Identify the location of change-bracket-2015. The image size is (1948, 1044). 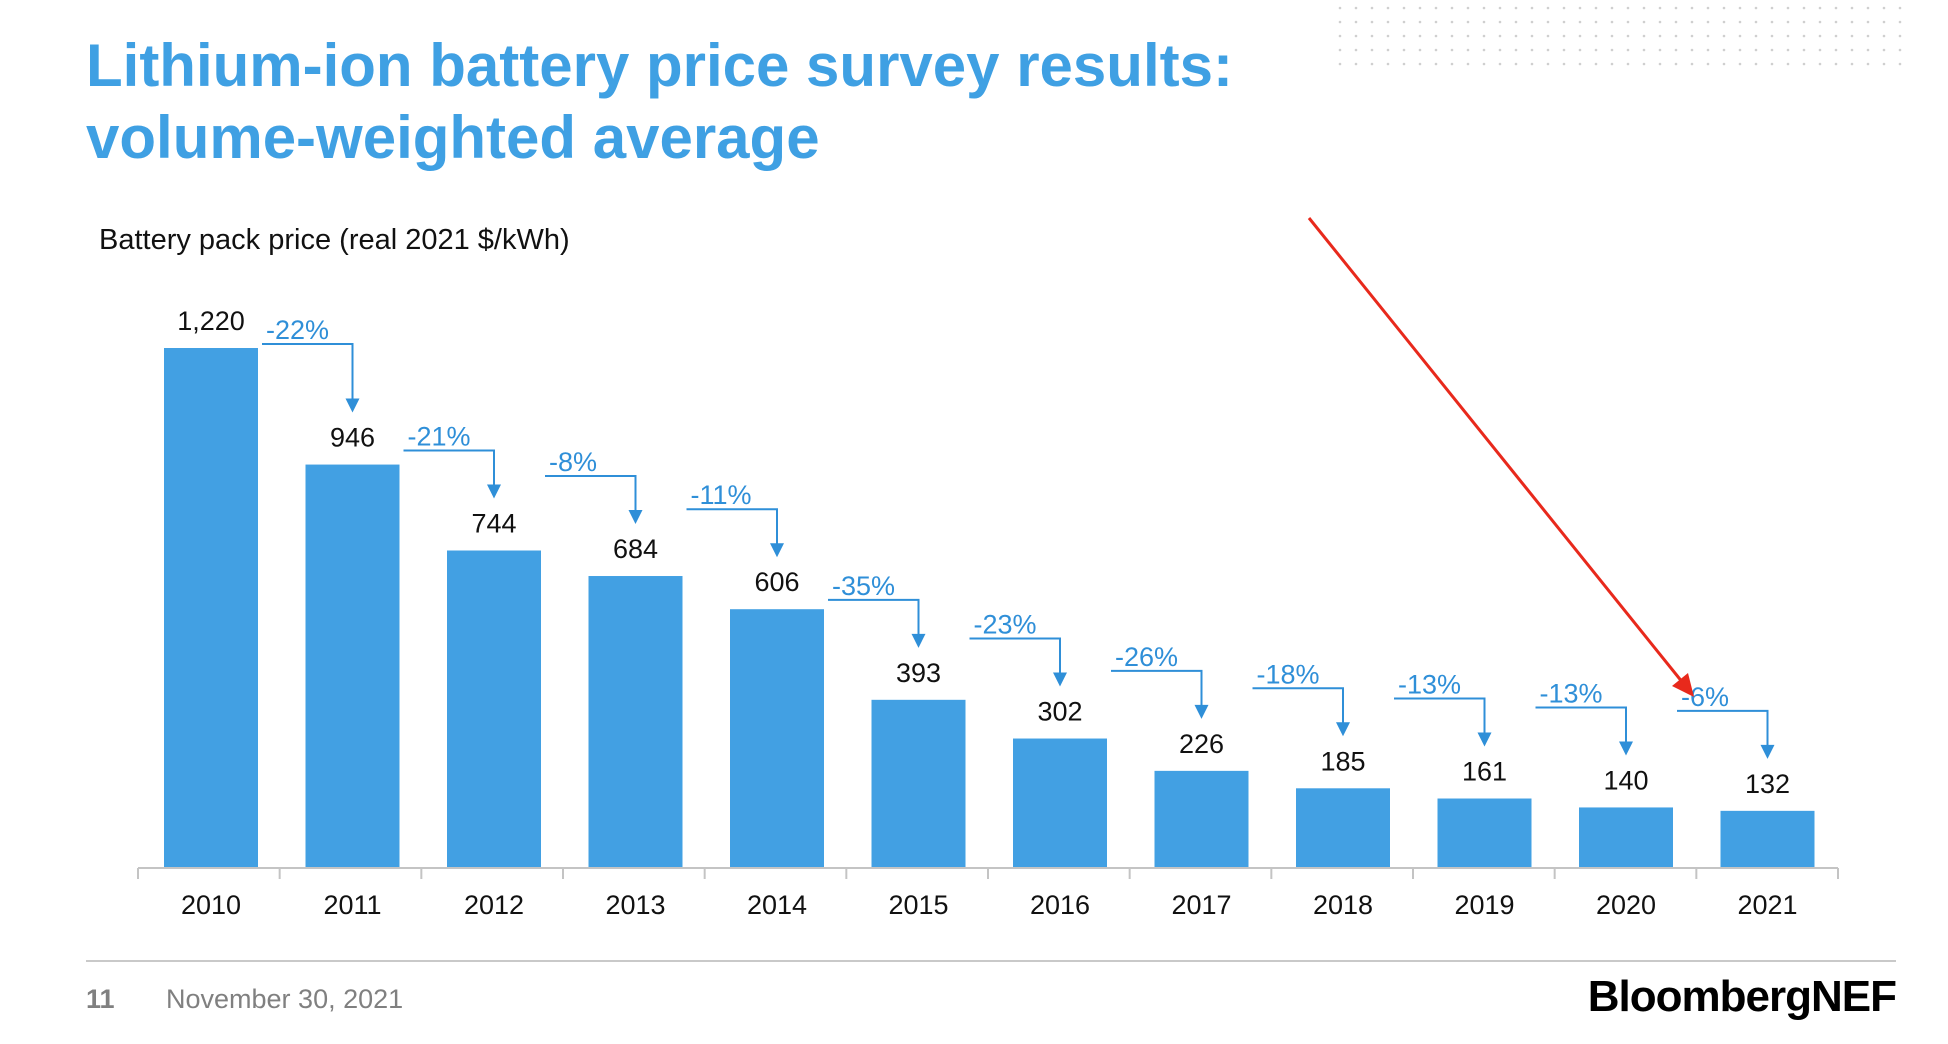
(874, 617).